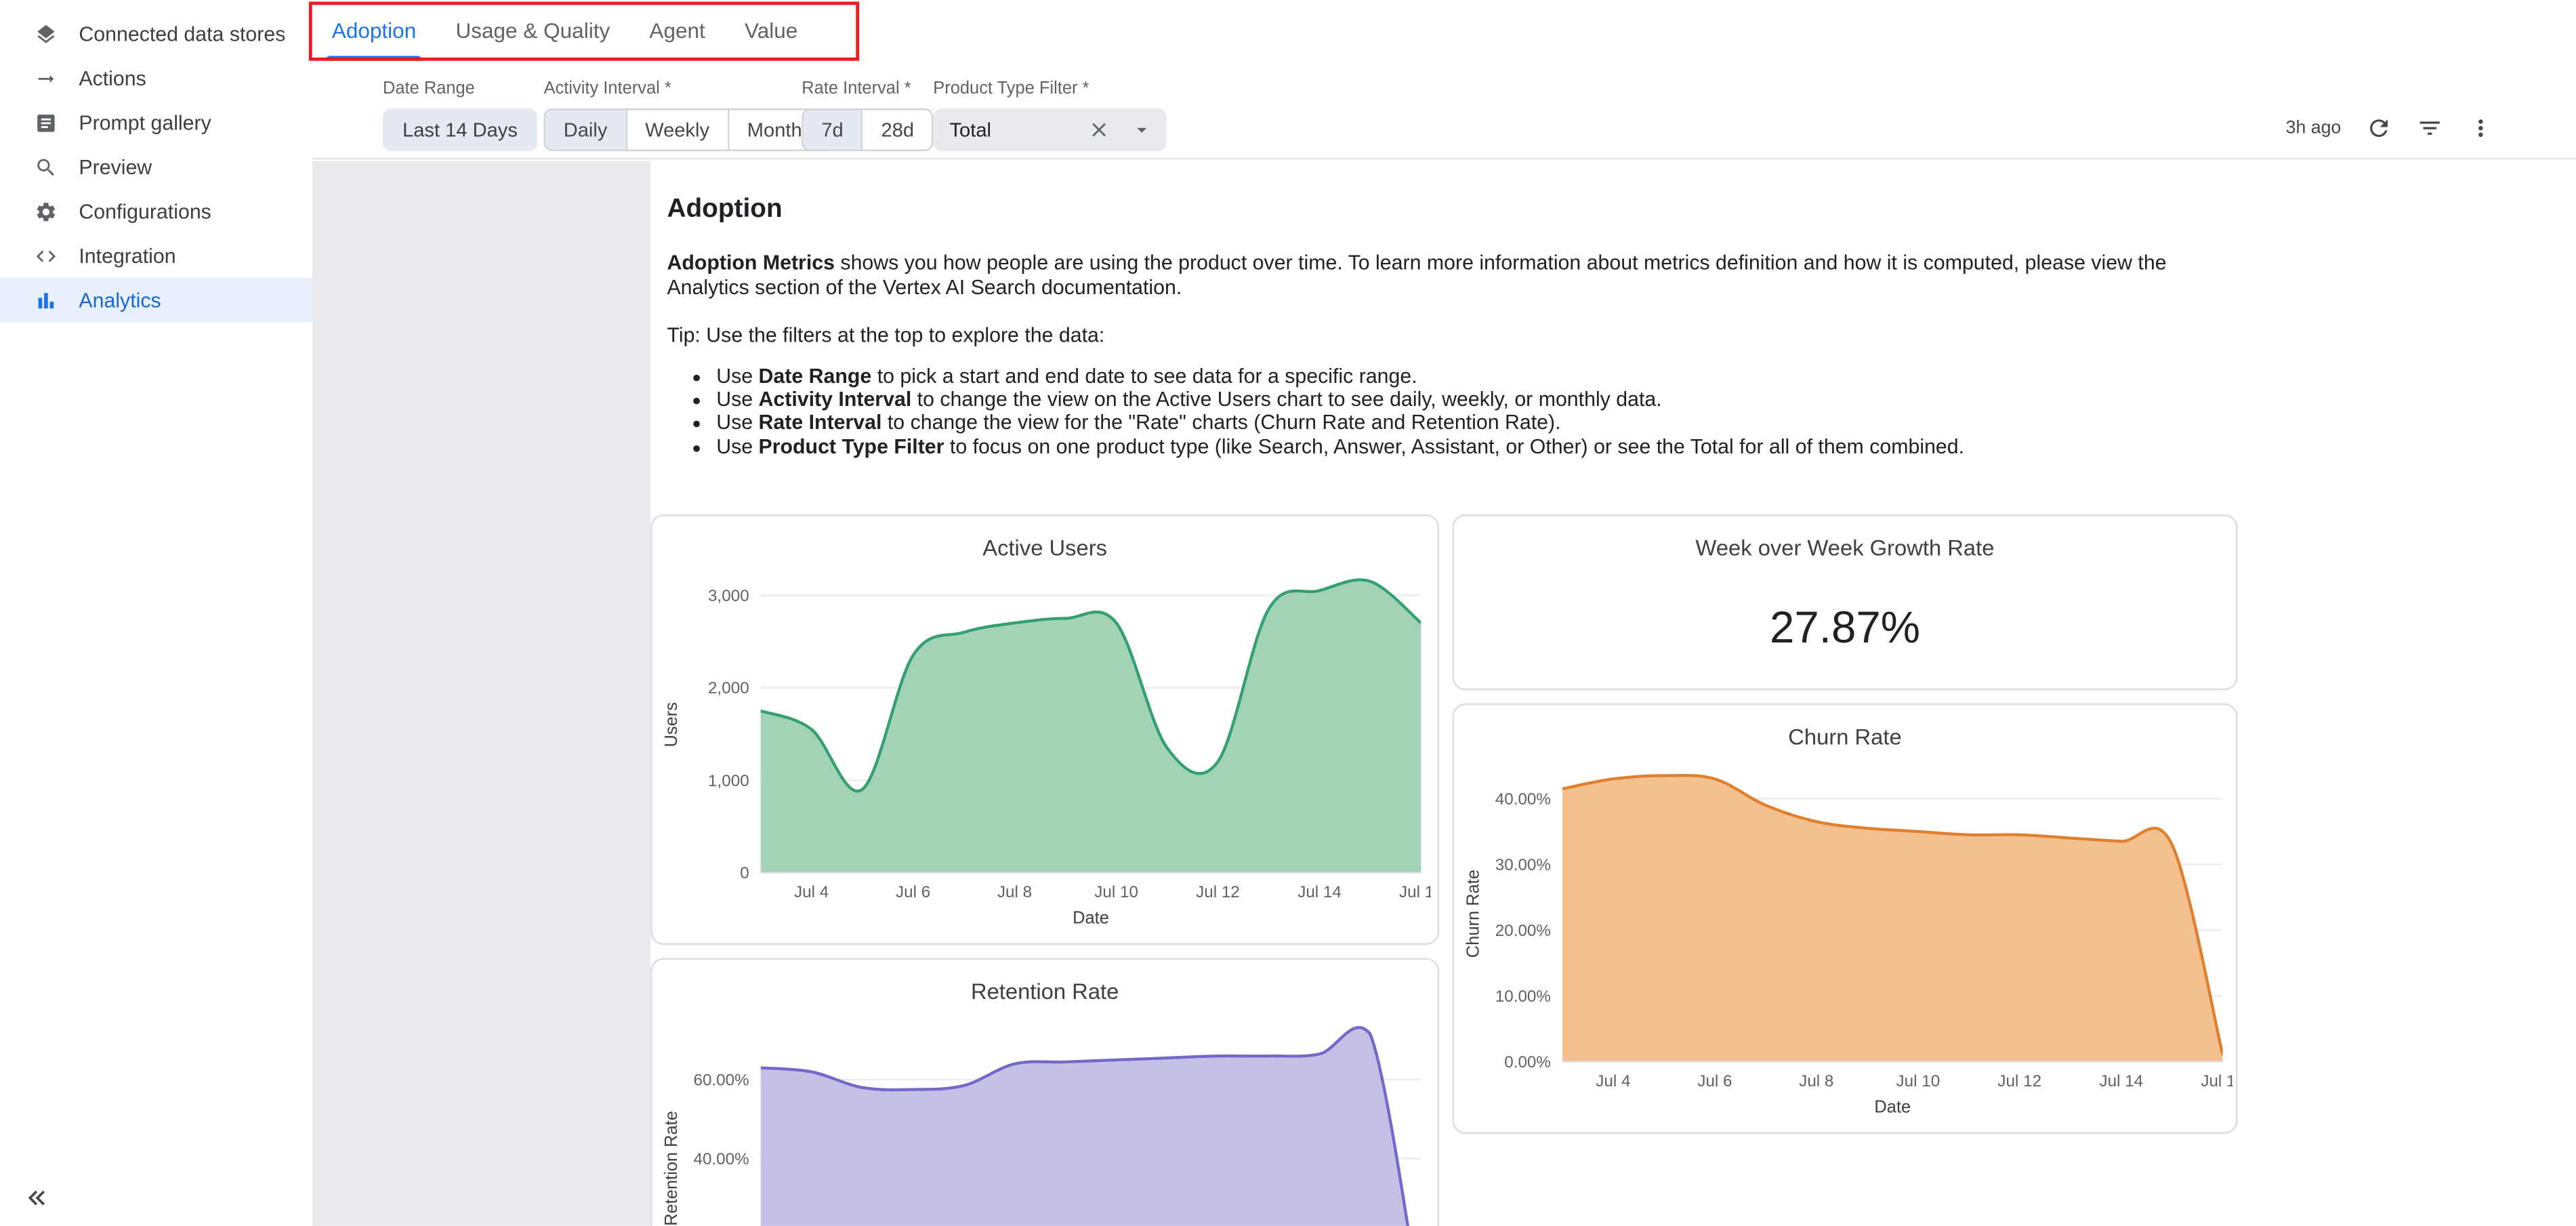 The width and height of the screenshot is (2576, 1226). I want to click on more-vert-icon, so click(2481, 128).